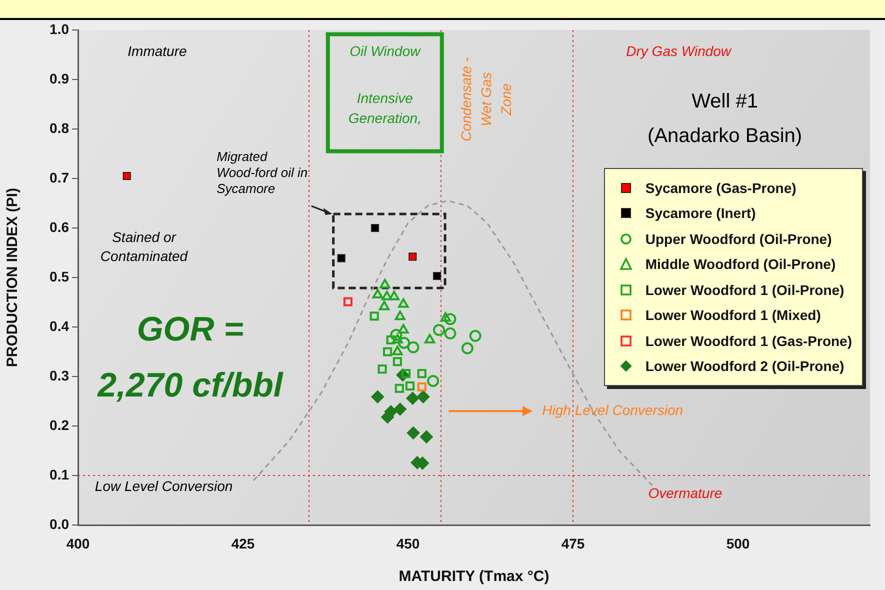 The width and height of the screenshot is (885, 590). Describe the element at coordinates (13, 278) in the screenshot. I see `y-axis-title: PRODUCTION INDEX (PI)` at that location.